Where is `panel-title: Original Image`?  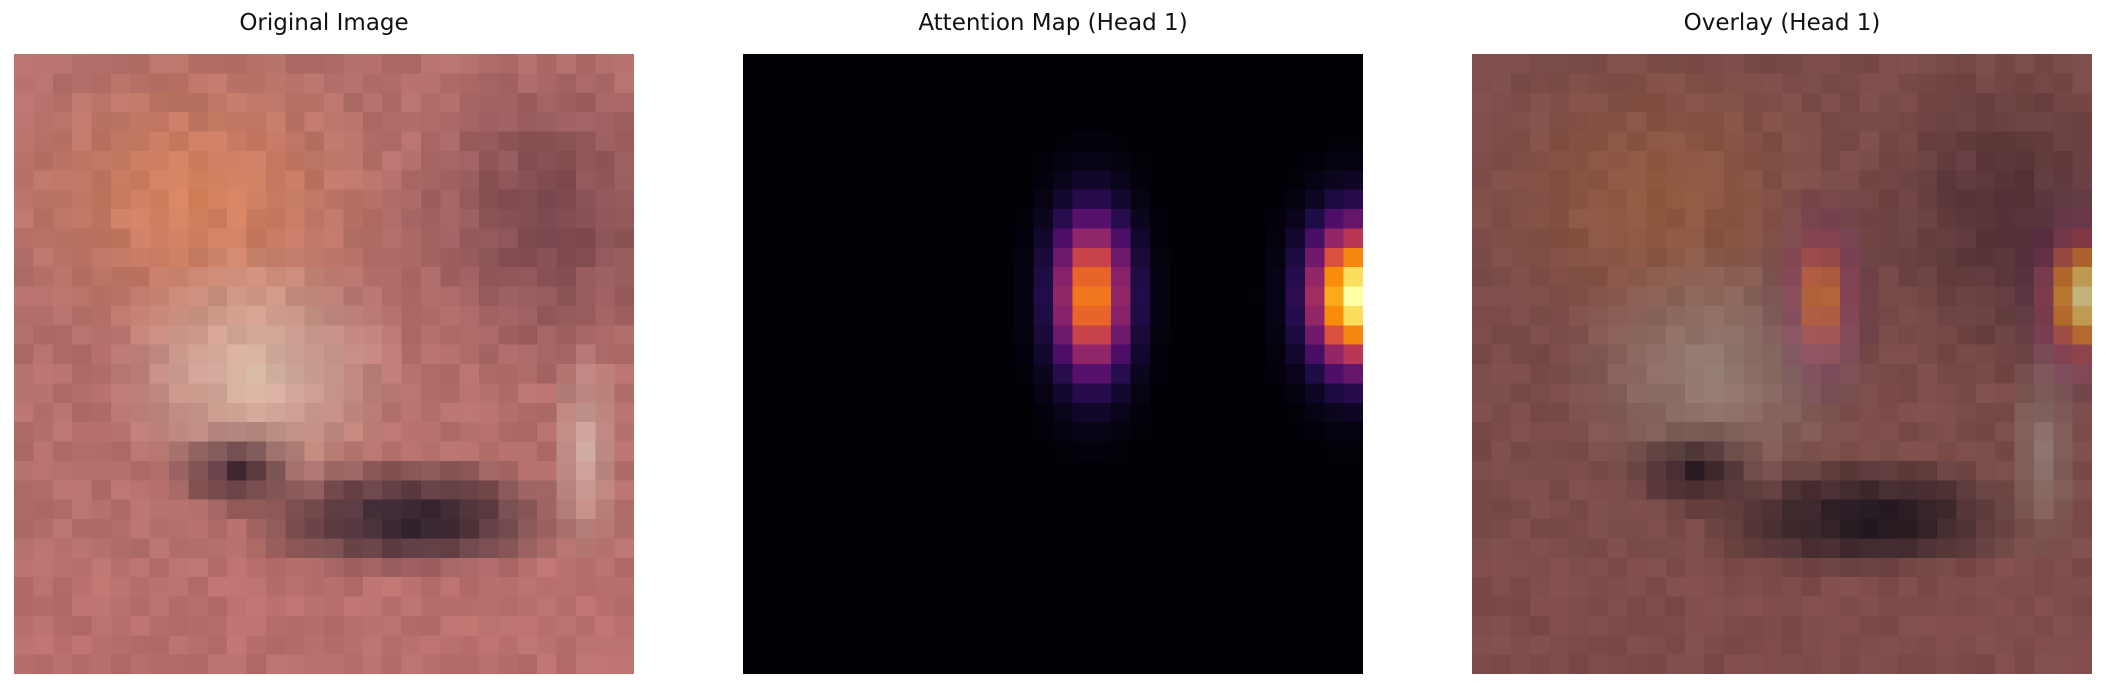
panel-title: Original Image is located at coordinates (324, 23).